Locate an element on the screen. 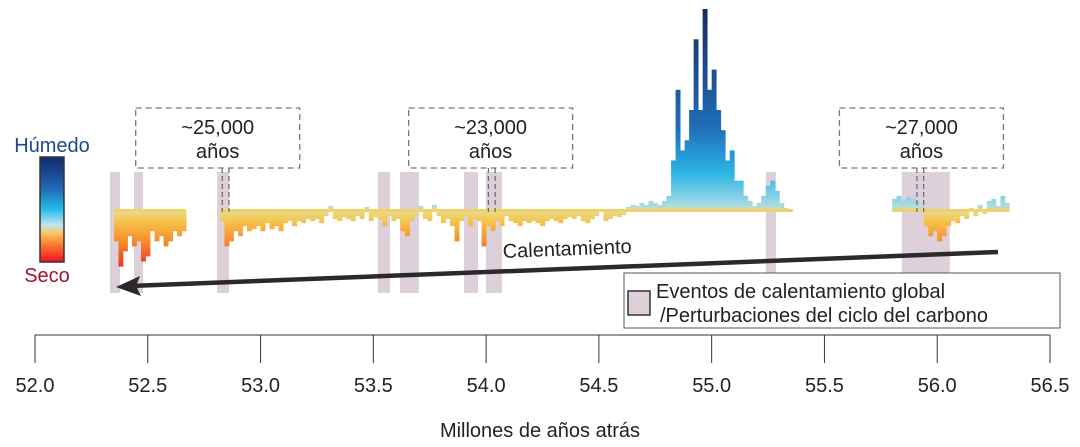 This screenshot has width=1080, height=447. x-tick-label: 55.5 is located at coordinates (824, 386).